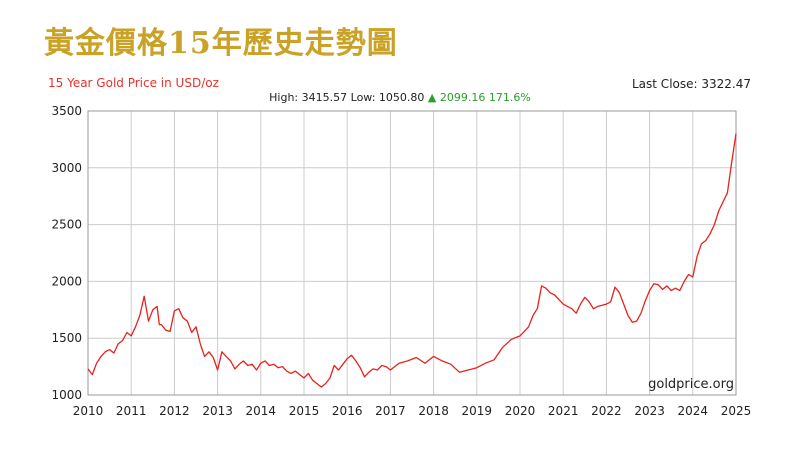 This screenshot has height=450, width=800. I want to click on y-tick-label: 3000, so click(66, 168).